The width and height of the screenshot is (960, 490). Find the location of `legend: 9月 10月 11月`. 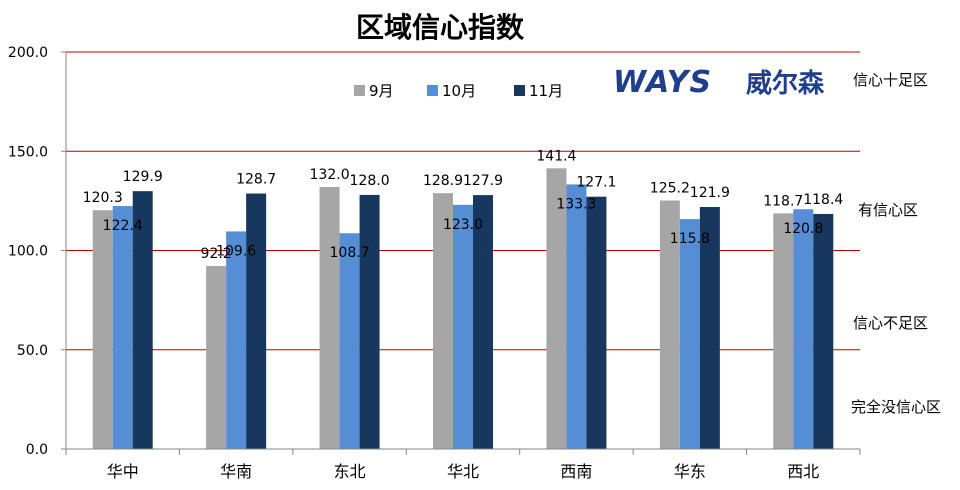

legend: 9月 10月 11月 is located at coordinates (458, 91).